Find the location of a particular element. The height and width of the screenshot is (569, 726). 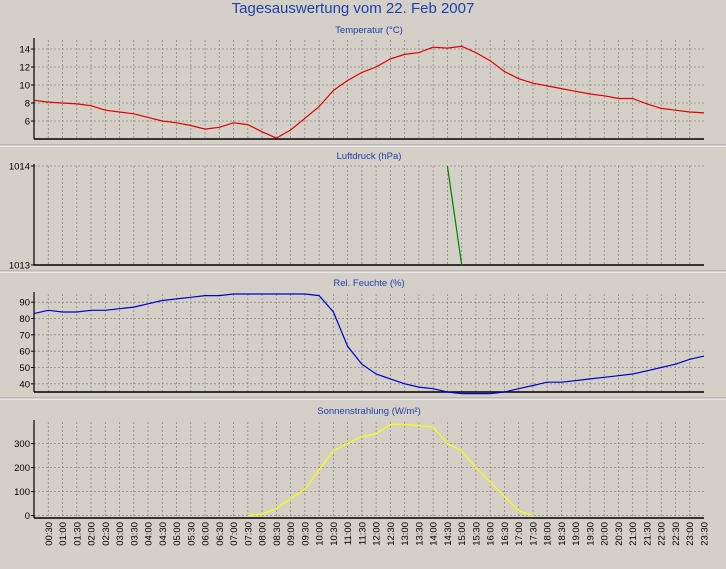

y-tick-label: 90 is located at coordinates (24, 303).